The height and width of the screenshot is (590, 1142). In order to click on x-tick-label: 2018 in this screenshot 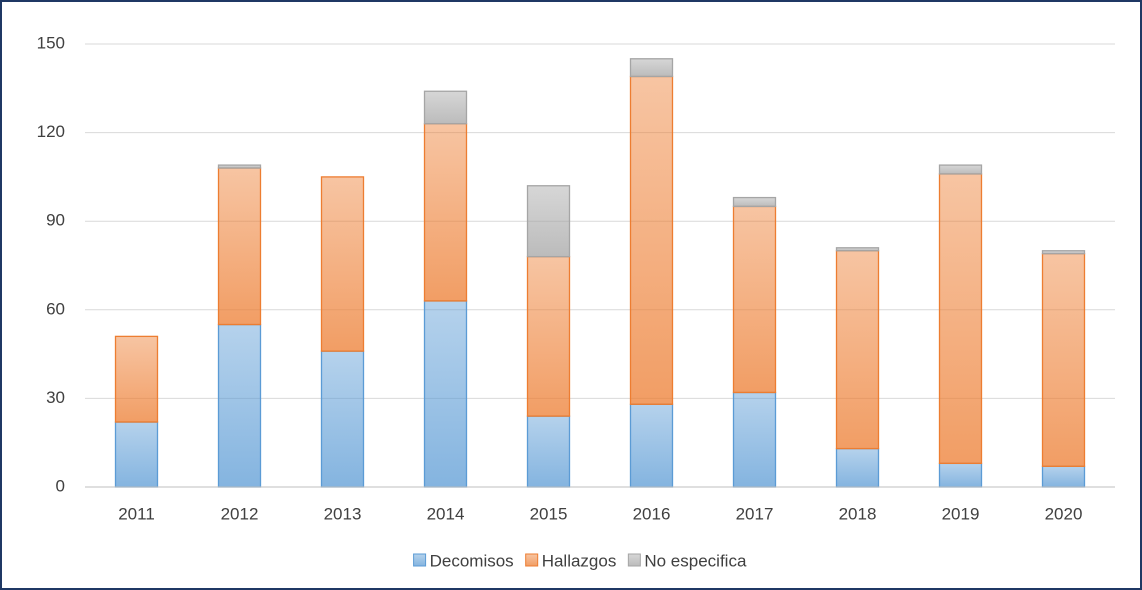, I will do `click(858, 513)`.